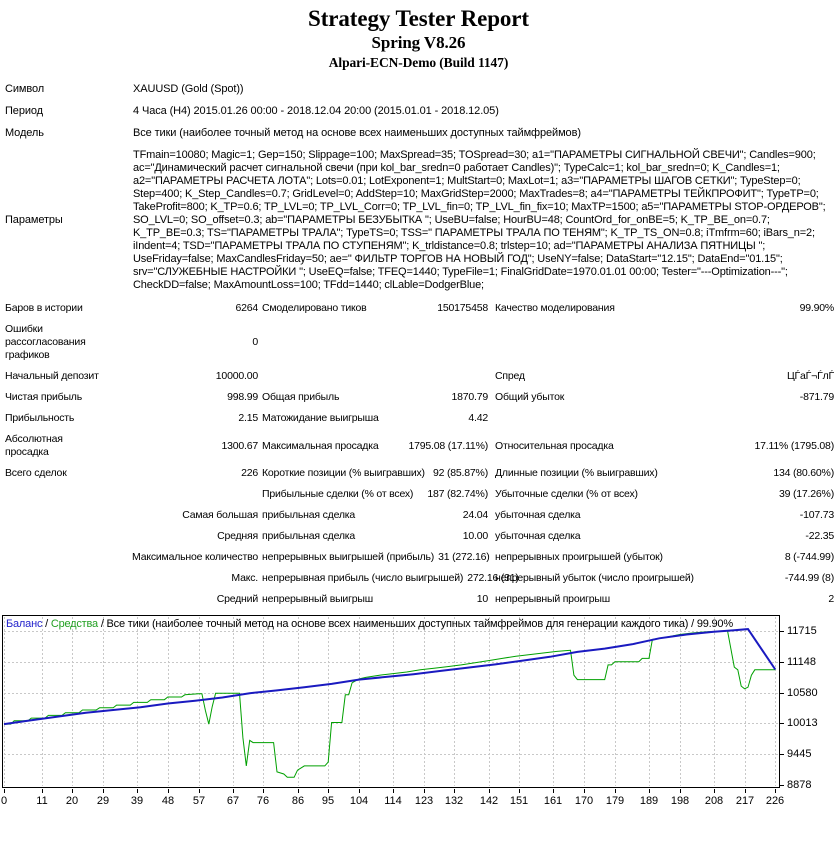  I want to click on stat-label: непрерывный проигрыш, so click(552, 599).